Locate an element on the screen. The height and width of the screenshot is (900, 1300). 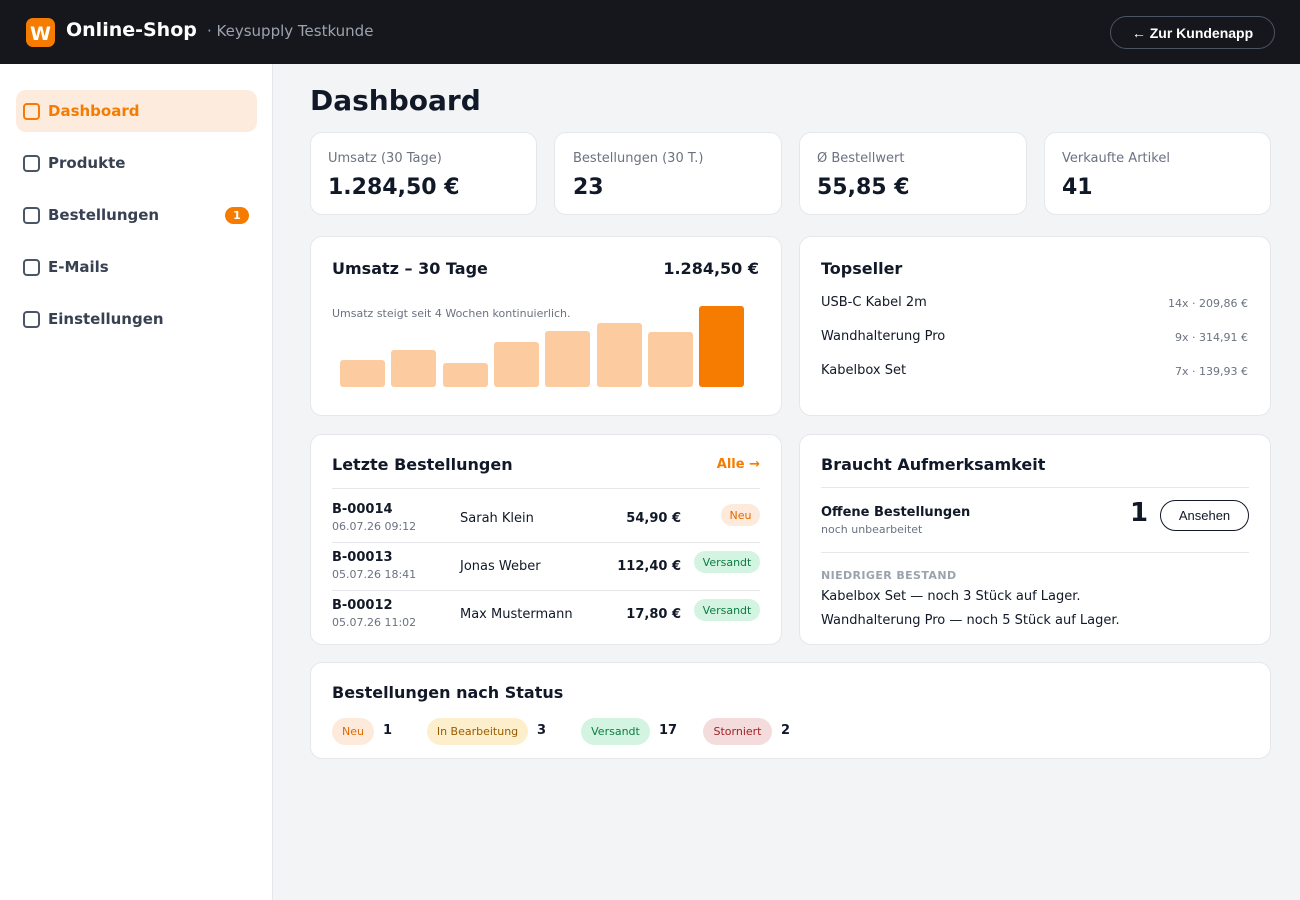
sidebar-item-label: E-Mails is located at coordinates (78, 267).